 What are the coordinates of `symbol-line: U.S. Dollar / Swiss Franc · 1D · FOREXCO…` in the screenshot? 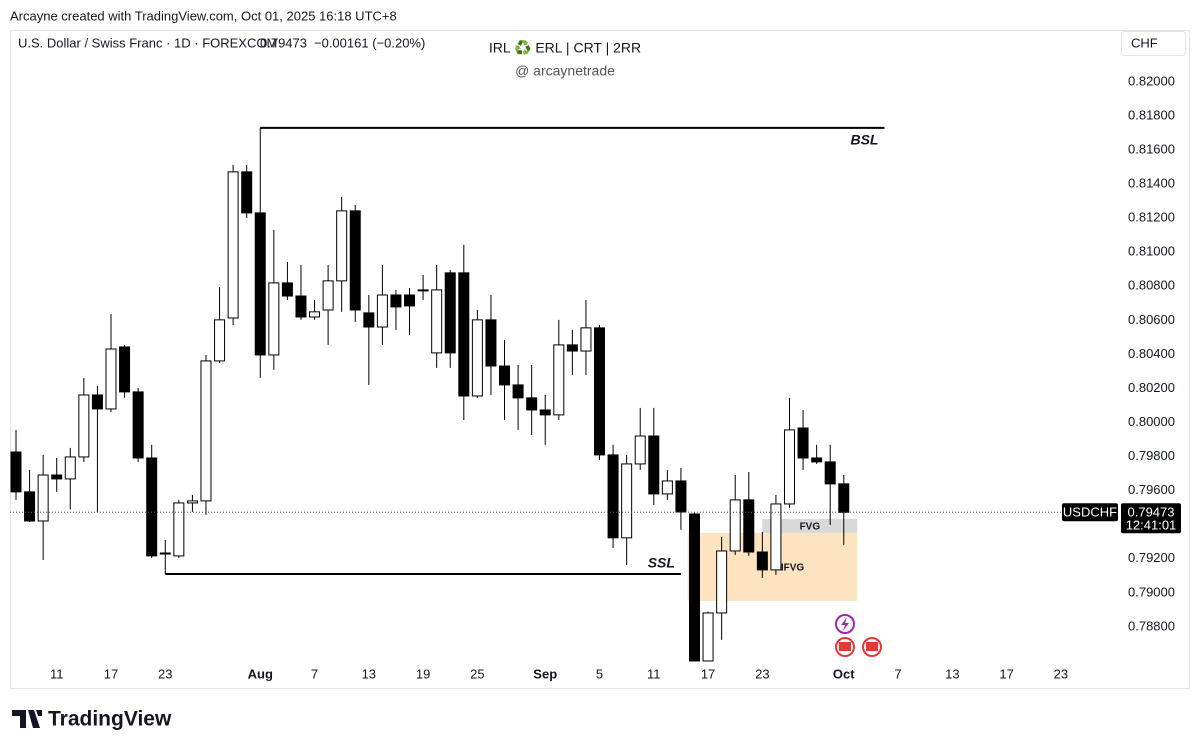 It's located at (147, 42).